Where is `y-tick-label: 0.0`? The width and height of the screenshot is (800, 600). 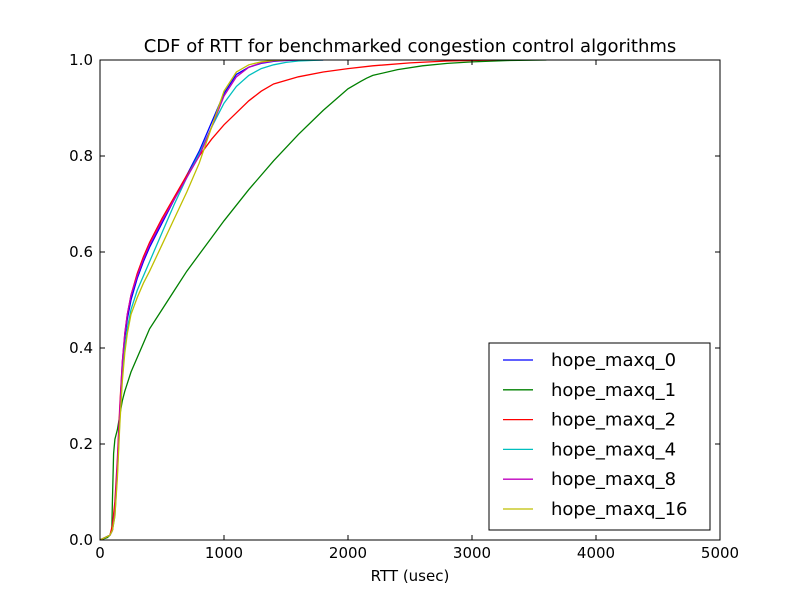
y-tick-label: 0.0 is located at coordinates (81, 540).